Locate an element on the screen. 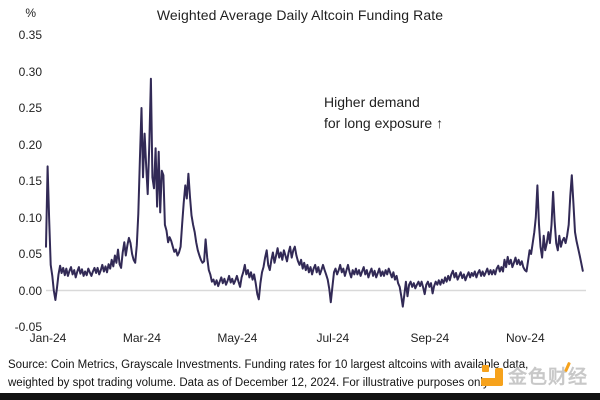 The height and width of the screenshot is (400, 600). jinse-finance-watermark: 金色财经 is located at coordinates (540, 375).